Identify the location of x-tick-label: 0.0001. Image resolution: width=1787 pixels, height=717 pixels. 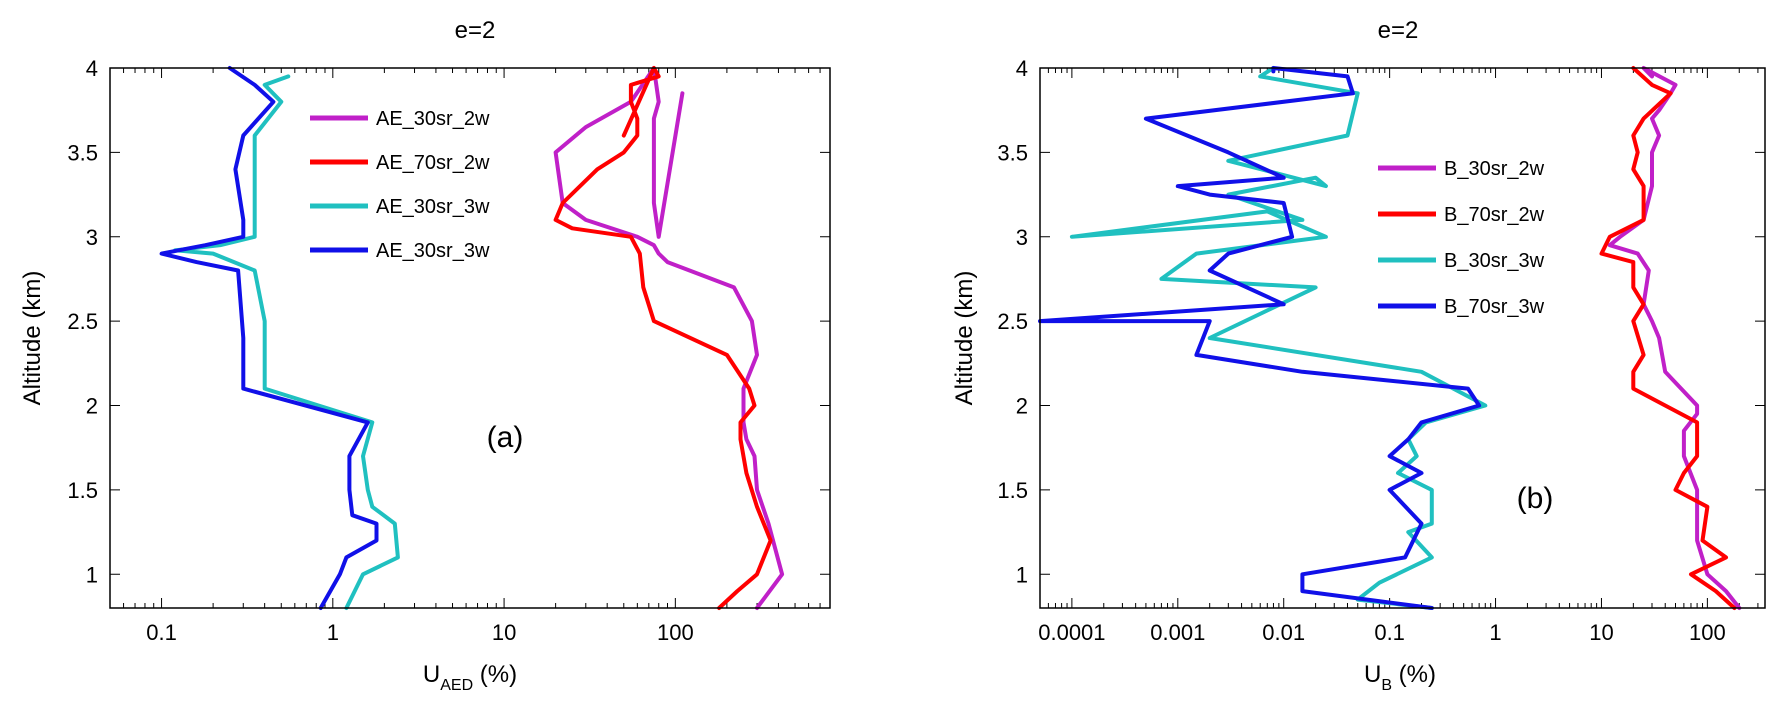
(1071, 632).